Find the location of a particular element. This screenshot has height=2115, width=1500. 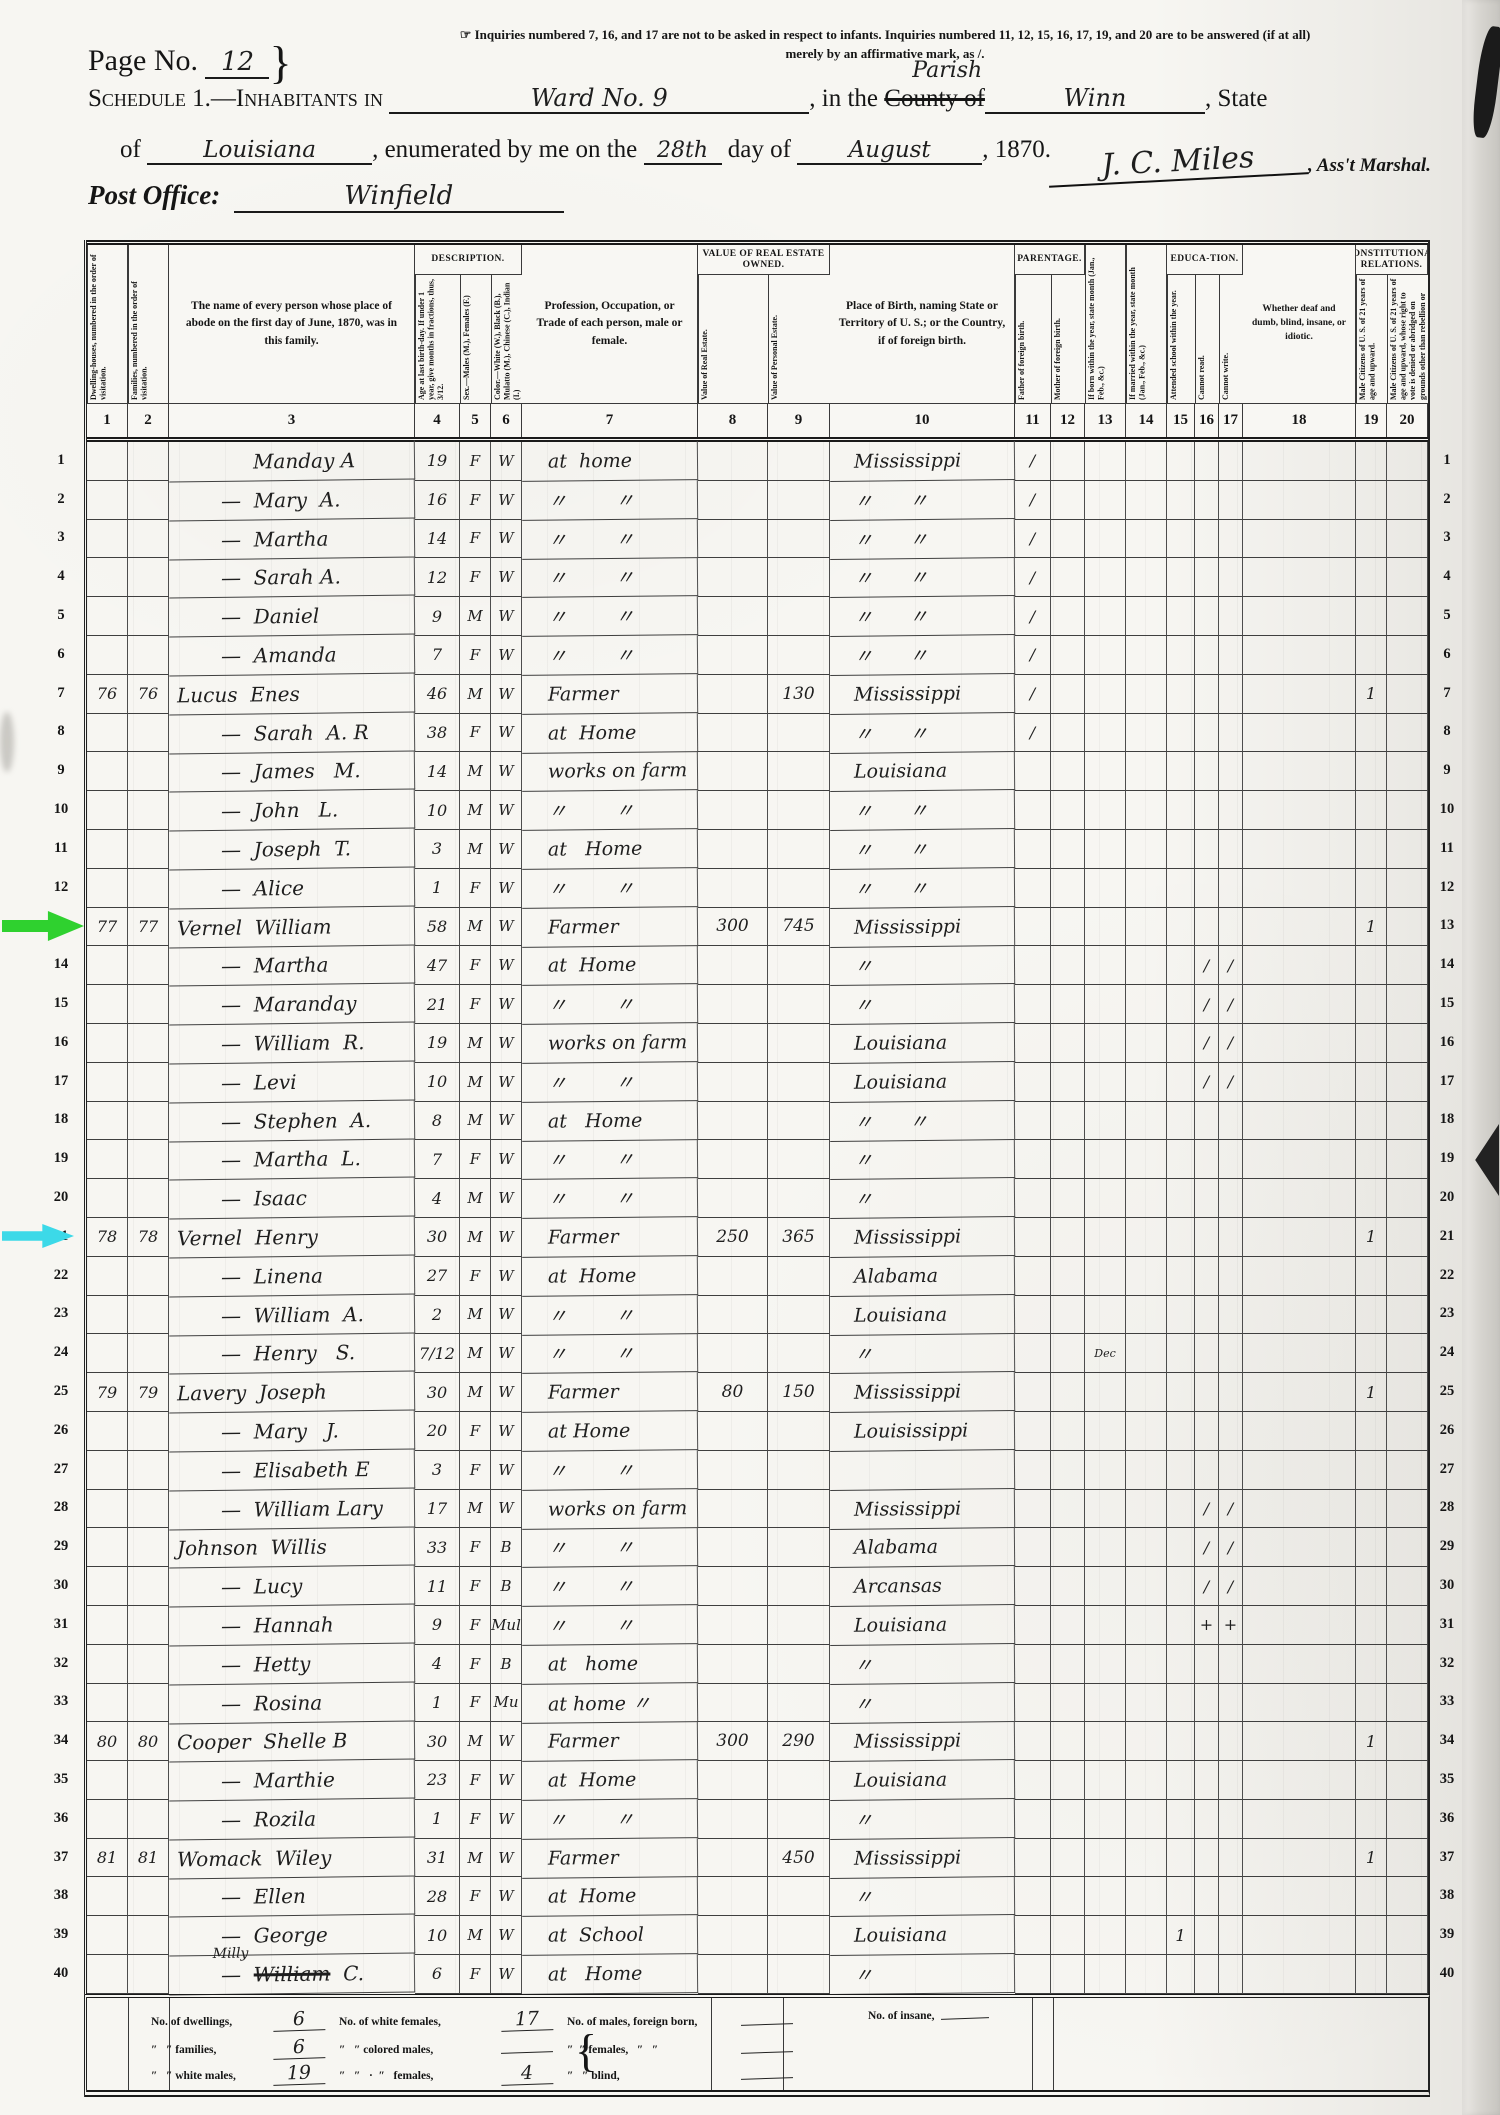

cell-pb-row-29: Alabama is located at coordinates (922, 1548).